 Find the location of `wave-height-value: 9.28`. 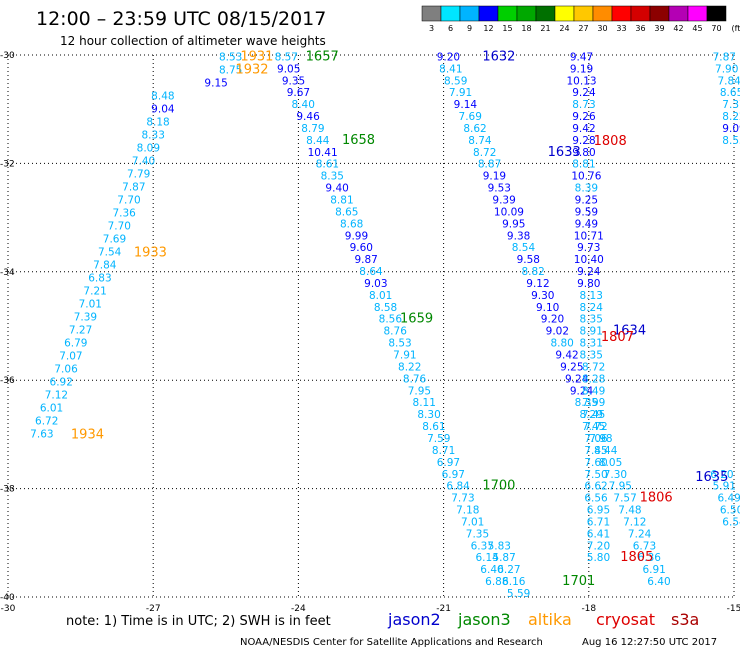

wave-height-value: 9.28 is located at coordinates (583, 141).